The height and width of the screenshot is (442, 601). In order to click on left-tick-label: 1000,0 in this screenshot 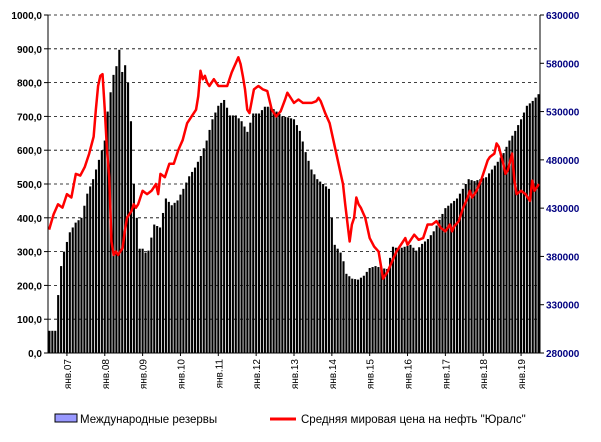, I will do `click(26, 16)`.